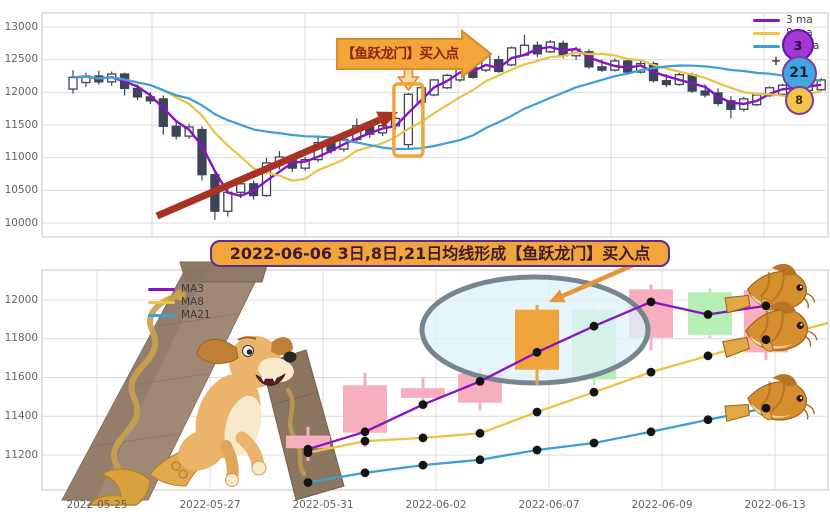 The height and width of the screenshot is (520, 830). Describe the element at coordinates (557, 296) in the screenshot. I see `buy-point-arrow-head` at that location.